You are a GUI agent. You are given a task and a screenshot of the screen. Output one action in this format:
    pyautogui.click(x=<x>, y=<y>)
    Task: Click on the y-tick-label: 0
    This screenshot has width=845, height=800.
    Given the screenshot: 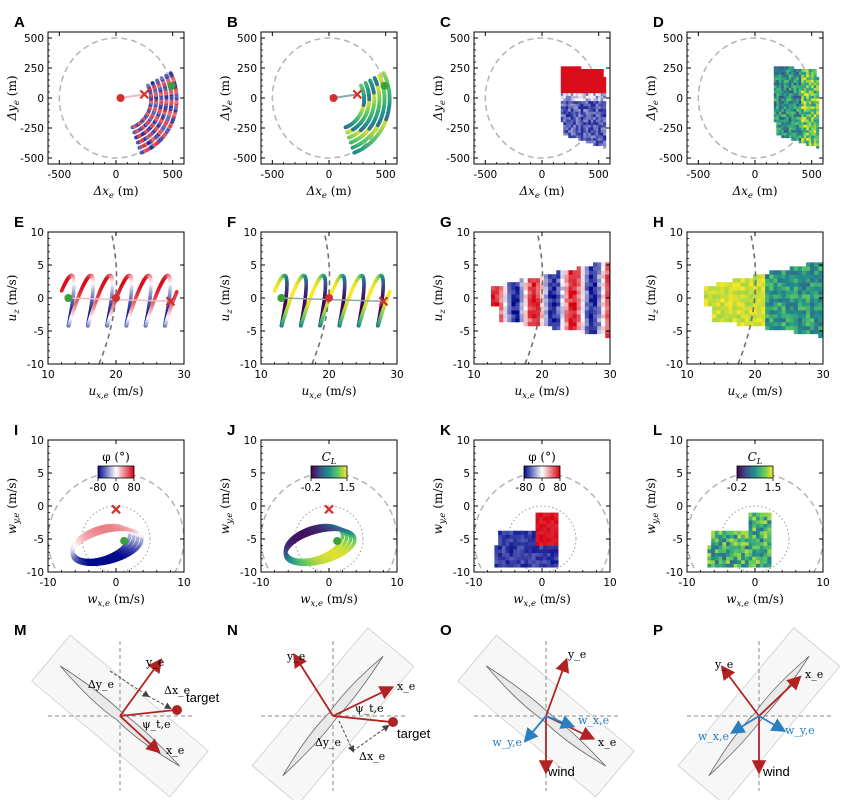 What is the action you would take?
    pyautogui.click(x=40, y=299)
    